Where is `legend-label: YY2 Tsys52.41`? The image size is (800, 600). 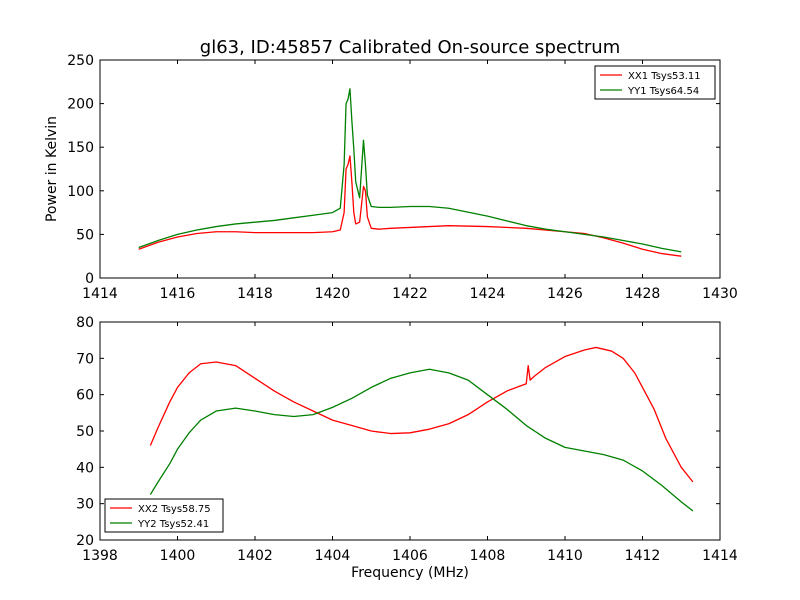
legend-label: YY2 Tsys52.41 is located at coordinates (173, 524).